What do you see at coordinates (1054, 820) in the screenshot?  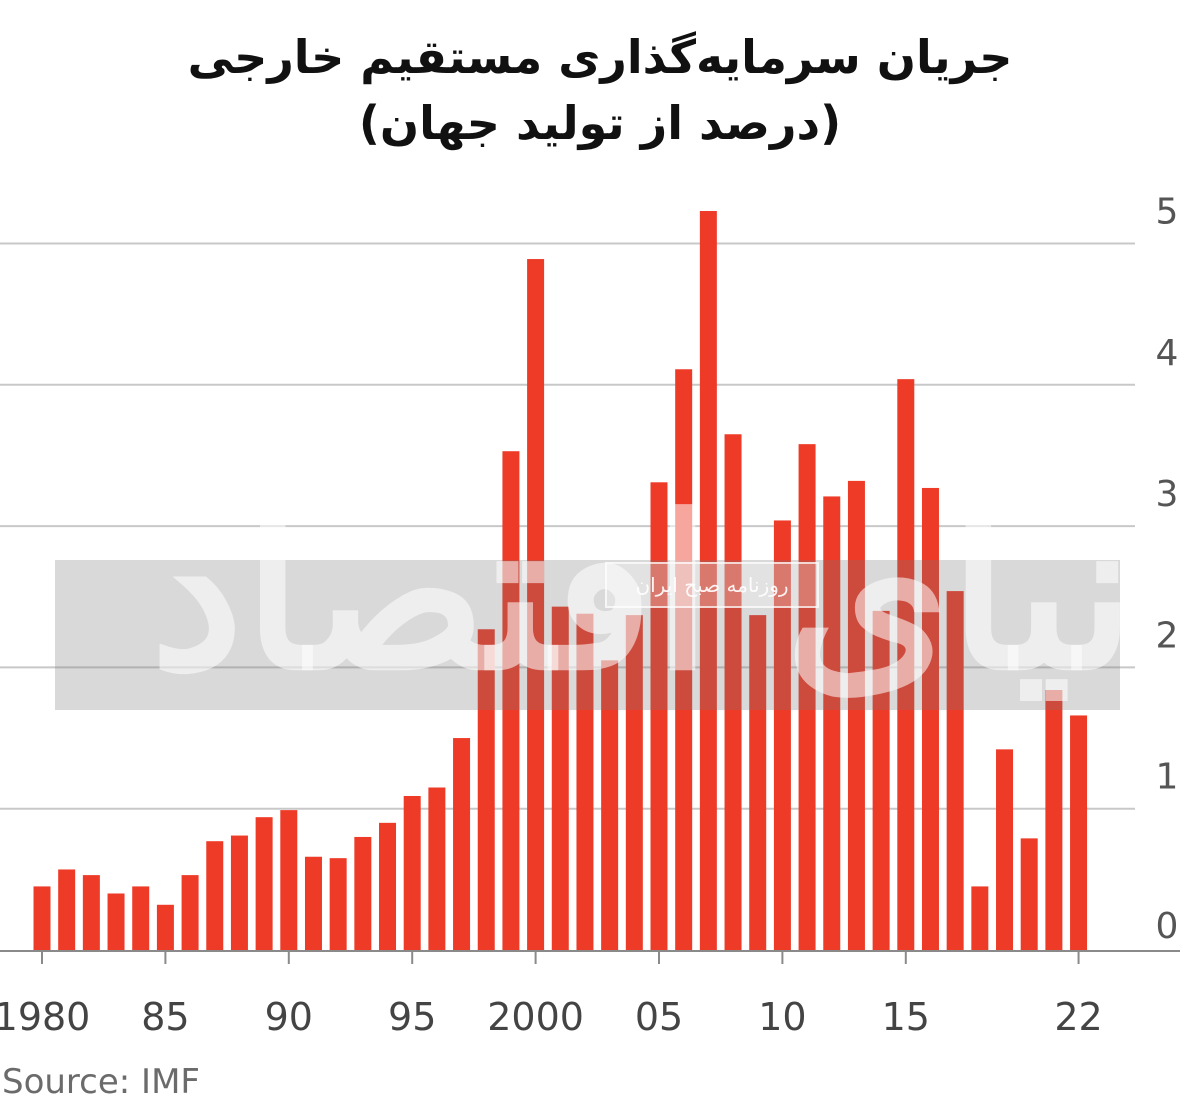 I see `bar-2021` at bounding box center [1054, 820].